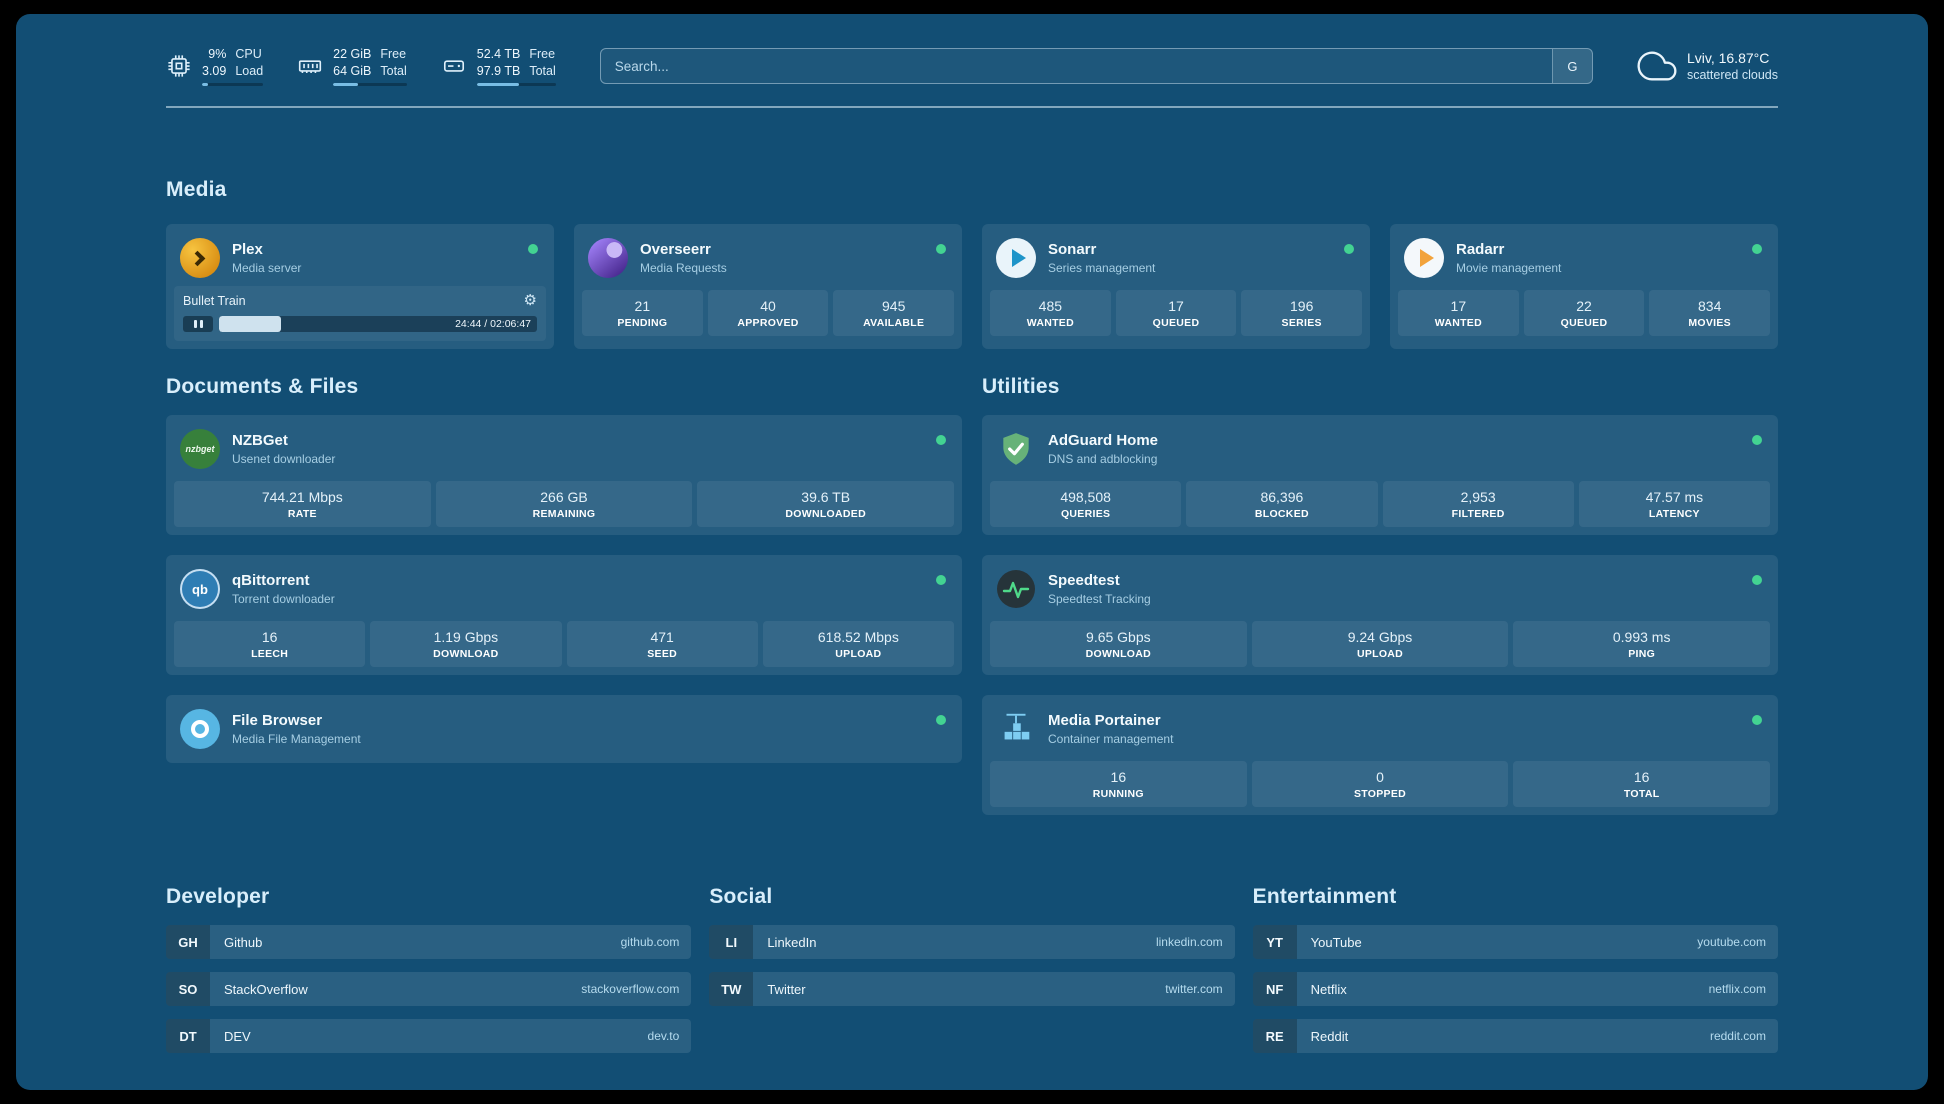 This screenshot has height=1104, width=1944. What do you see at coordinates (1737, 1036) in the screenshot?
I see `bookmark-domain: reddit.com` at bounding box center [1737, 1036].